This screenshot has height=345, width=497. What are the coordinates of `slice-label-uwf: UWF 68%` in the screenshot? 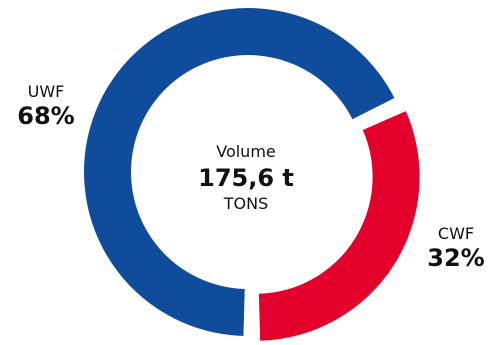 It's located at (46, 106).